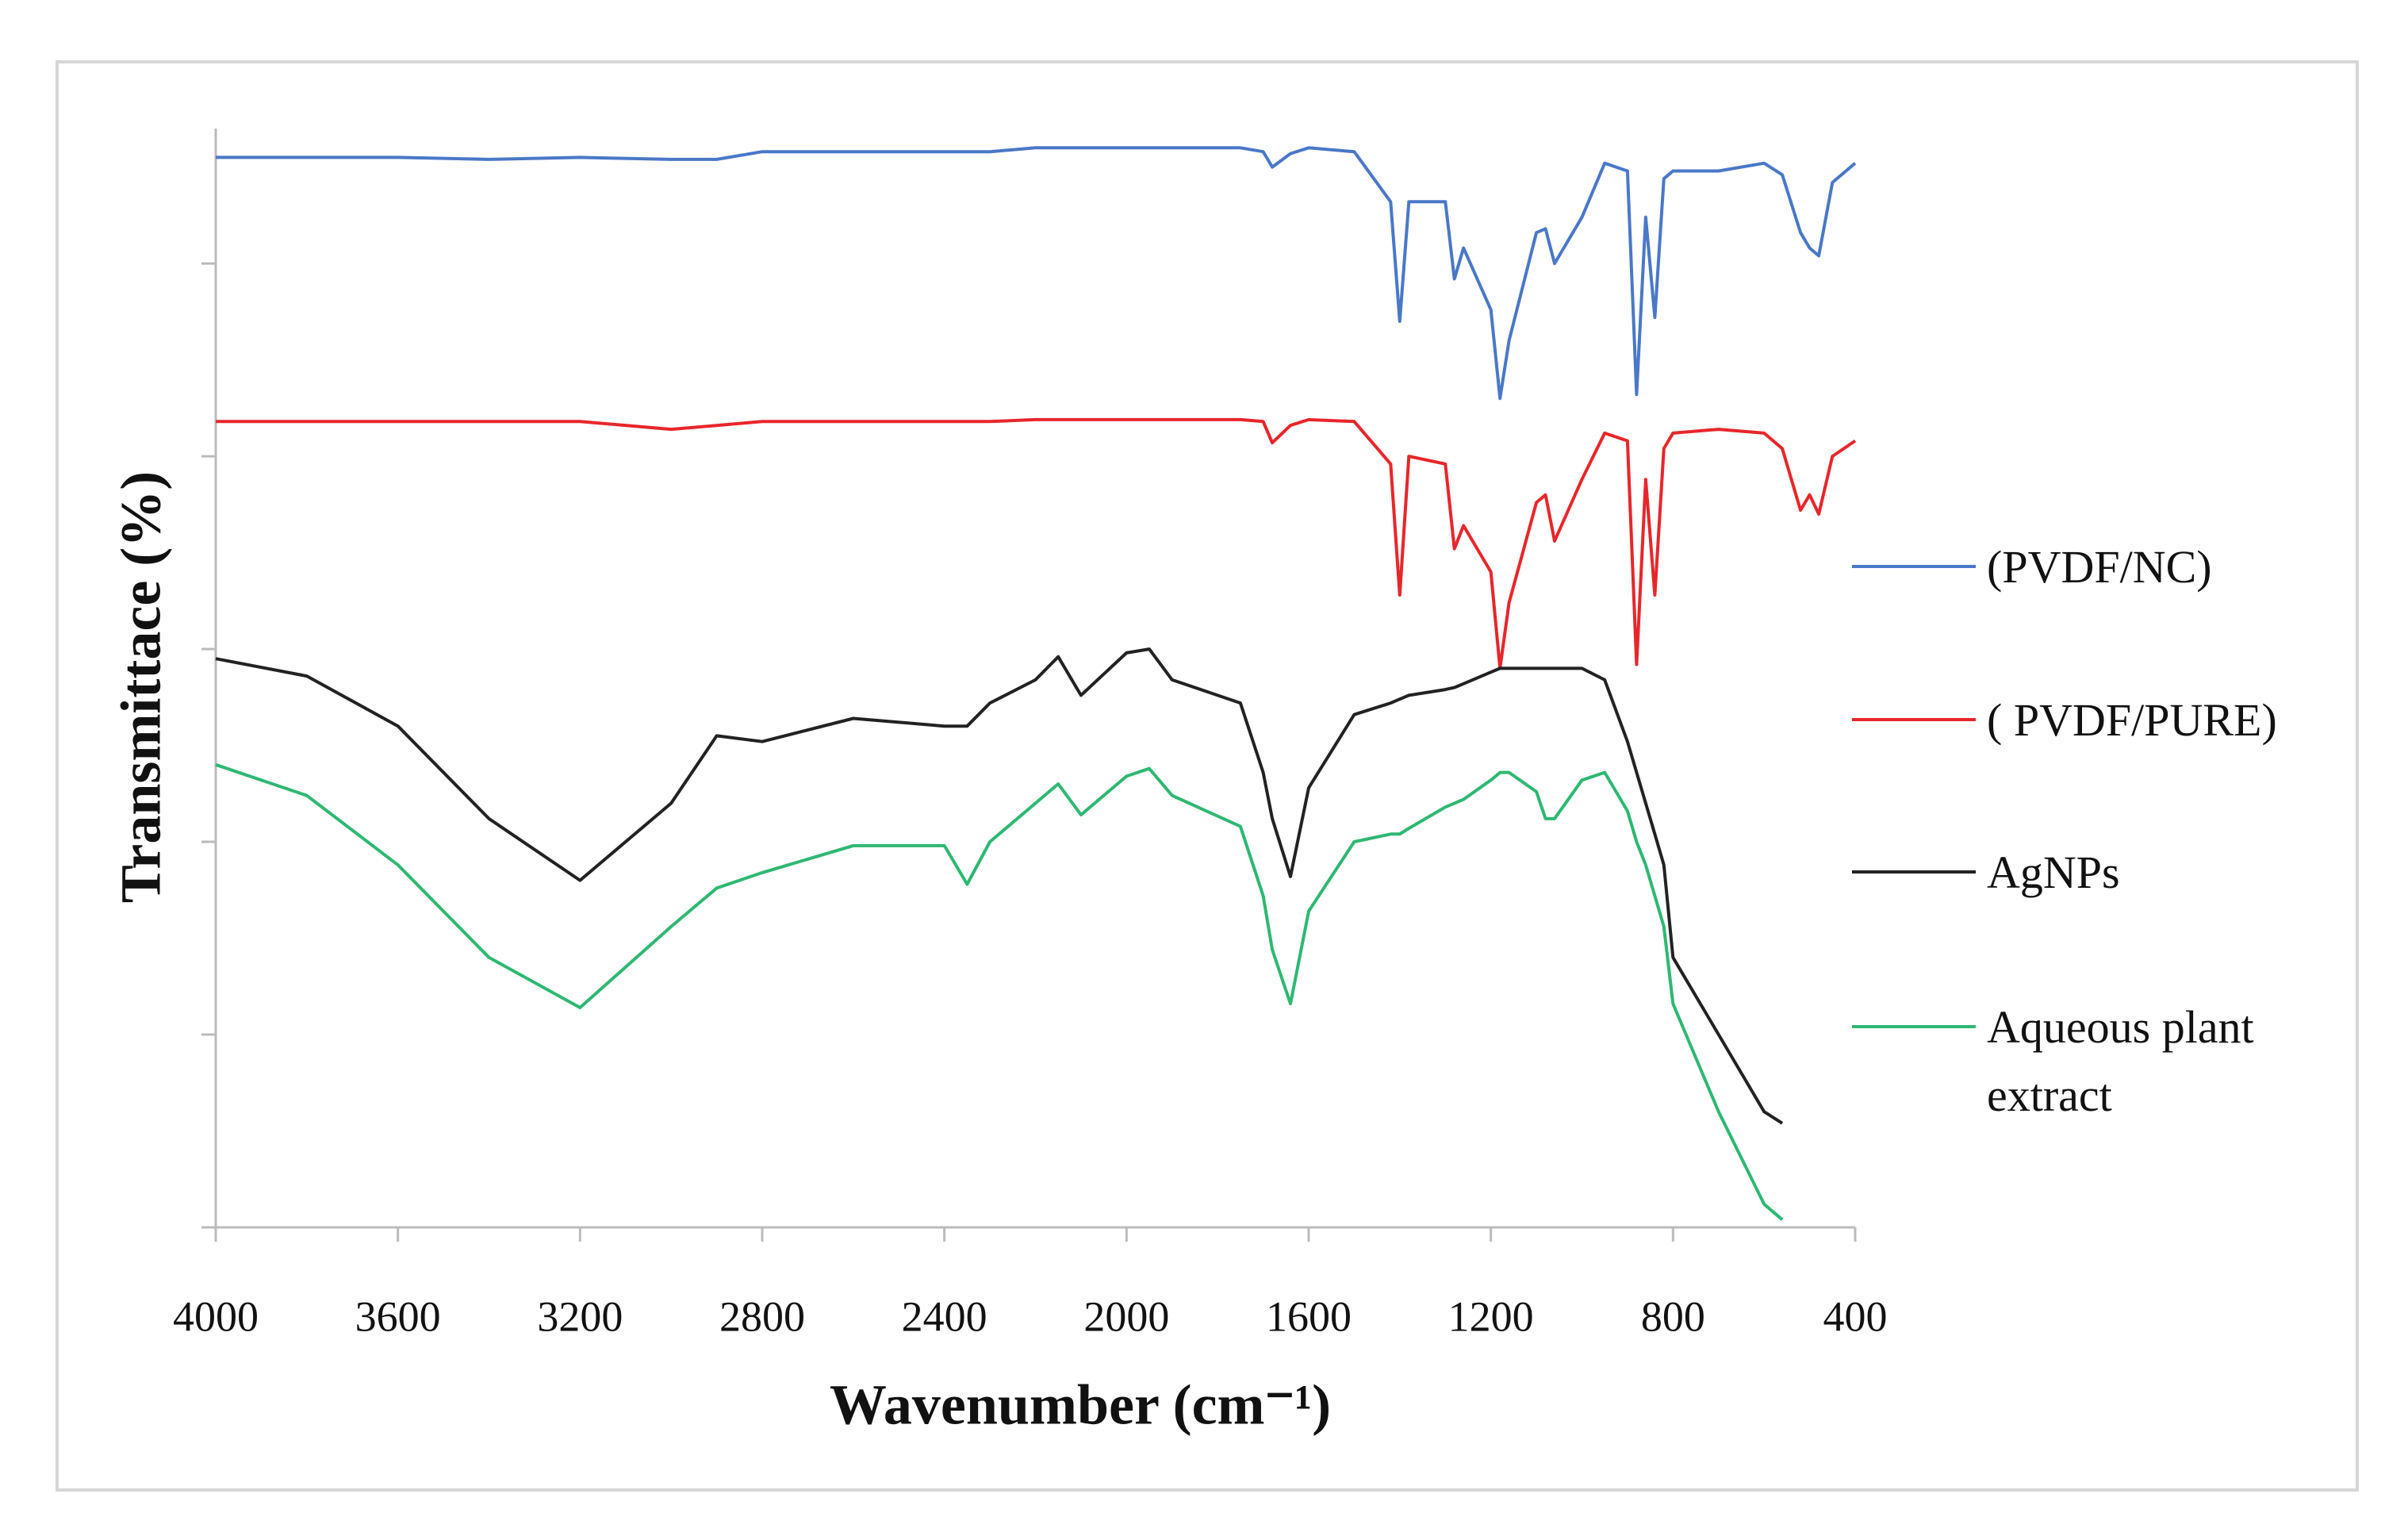  What do you see at coordinates (1080, 1405) in the screenshot?
I see `x-axis-label: Wavenumber (cm⁻¹)` at bounding box center [1080, 1405].